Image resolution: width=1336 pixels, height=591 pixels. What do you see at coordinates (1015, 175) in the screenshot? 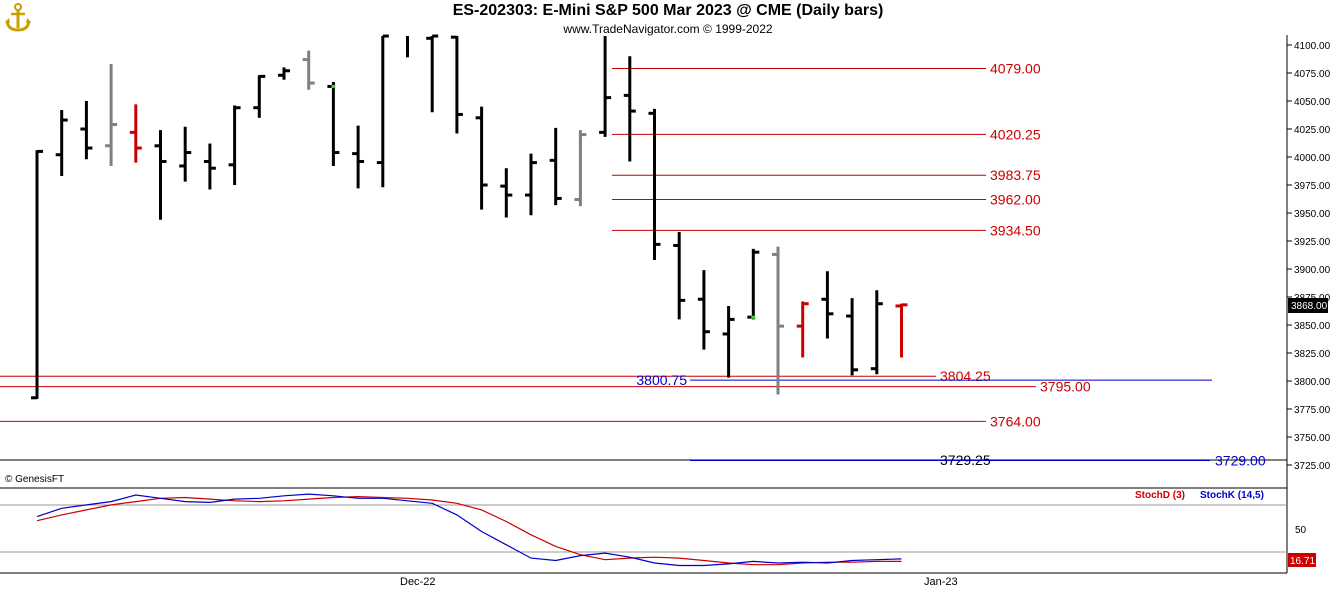
I see `level-label: 3983.75` at bounding box center [1015, 175].